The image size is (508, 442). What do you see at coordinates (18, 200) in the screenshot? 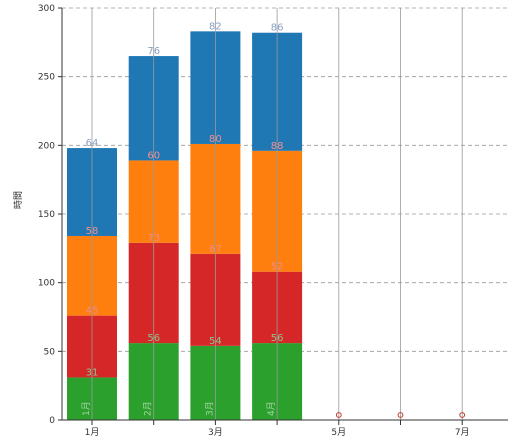
I see `y-axis-title: 時間` at bounding box center [18, 200].